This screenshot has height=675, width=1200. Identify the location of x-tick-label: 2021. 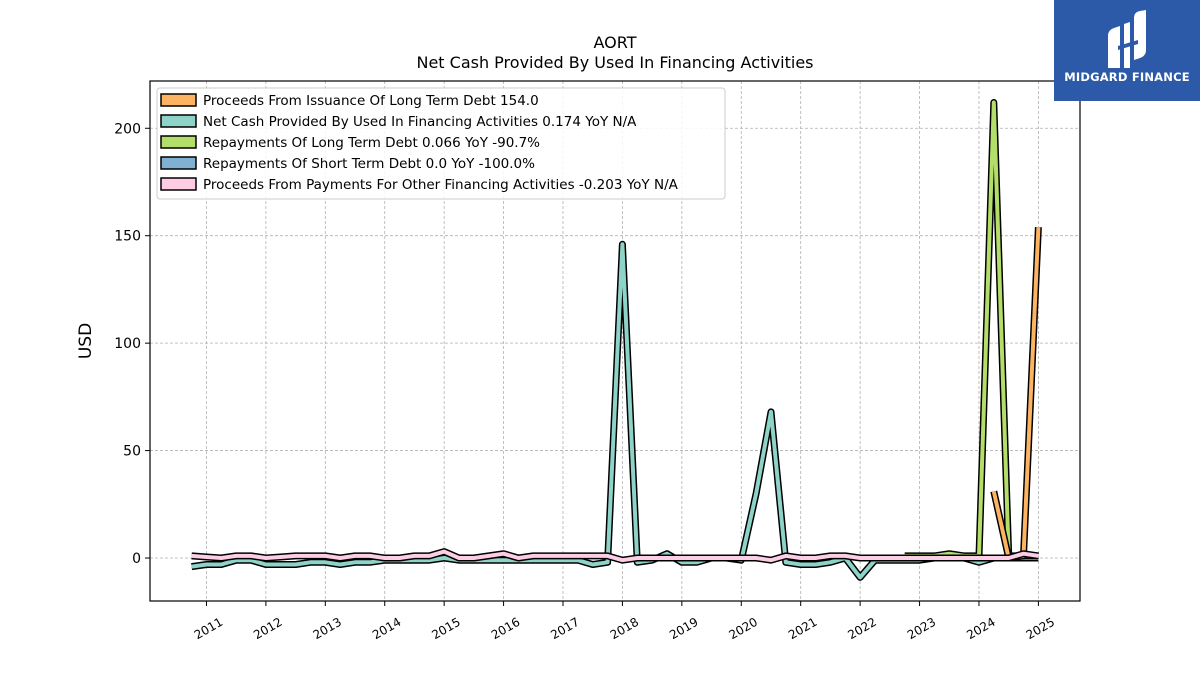
(802, 628).